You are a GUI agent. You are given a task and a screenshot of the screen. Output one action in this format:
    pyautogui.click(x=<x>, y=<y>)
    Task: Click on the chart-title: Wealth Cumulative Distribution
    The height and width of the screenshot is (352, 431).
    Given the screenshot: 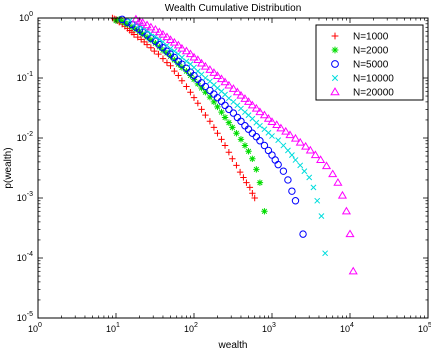 What is the action you would take?
    pyautogui.click(x=233, y=8)
    